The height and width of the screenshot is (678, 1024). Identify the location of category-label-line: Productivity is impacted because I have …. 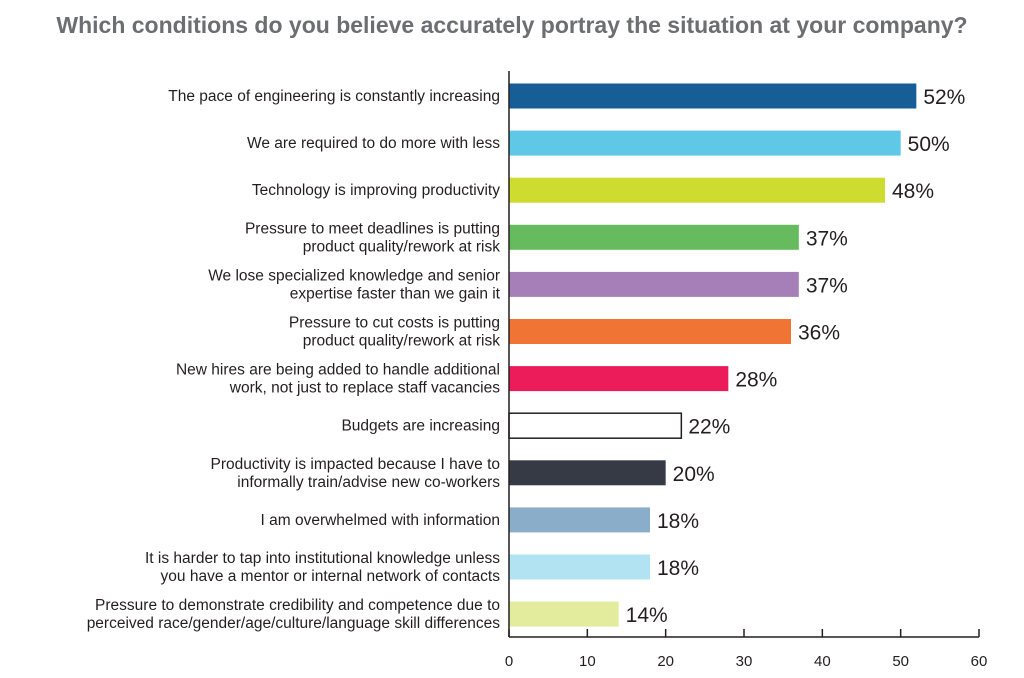
(355, 464).